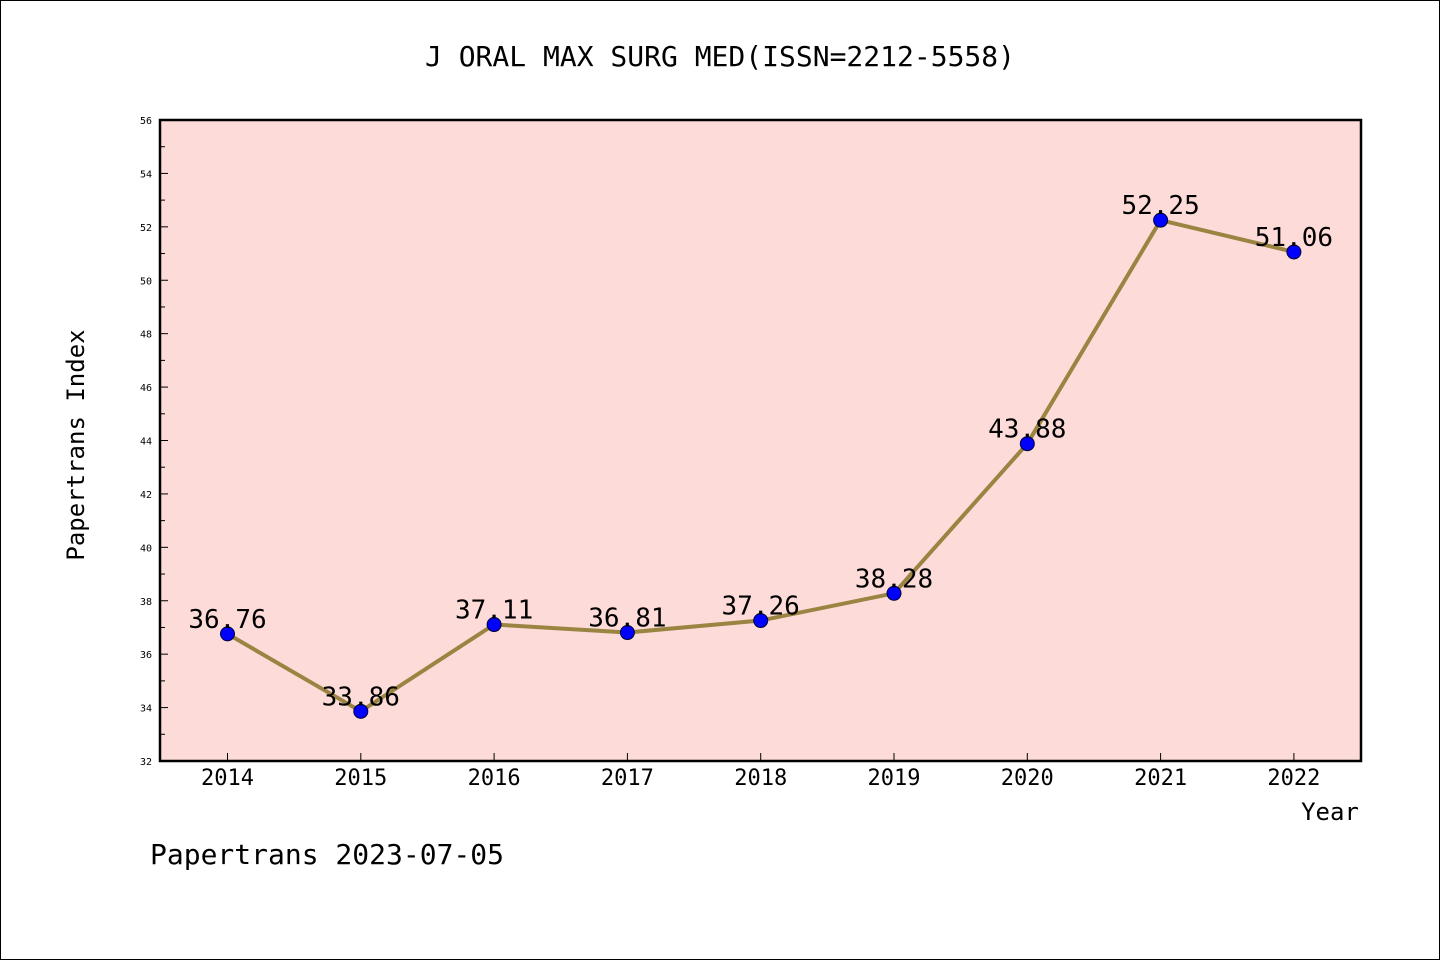 The height and width of the screenshot is (960, 1440). Describe the element at coordinates (894, 579) in the screenshot. I see `data-label: 38.28` at that location.